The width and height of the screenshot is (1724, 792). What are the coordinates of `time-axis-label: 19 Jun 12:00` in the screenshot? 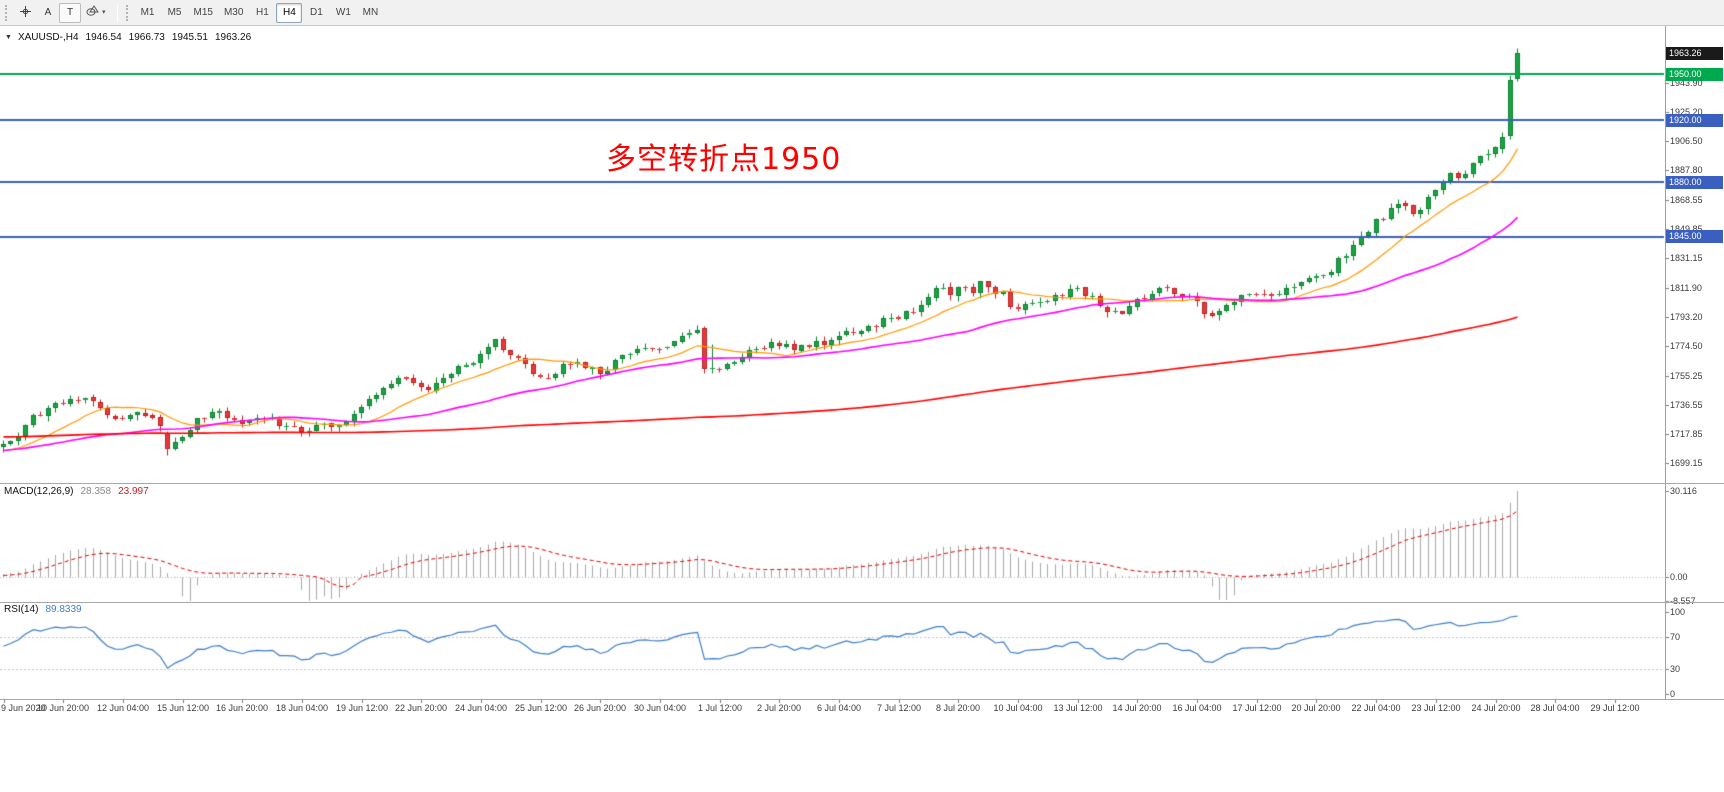 It's located at (362, 708).